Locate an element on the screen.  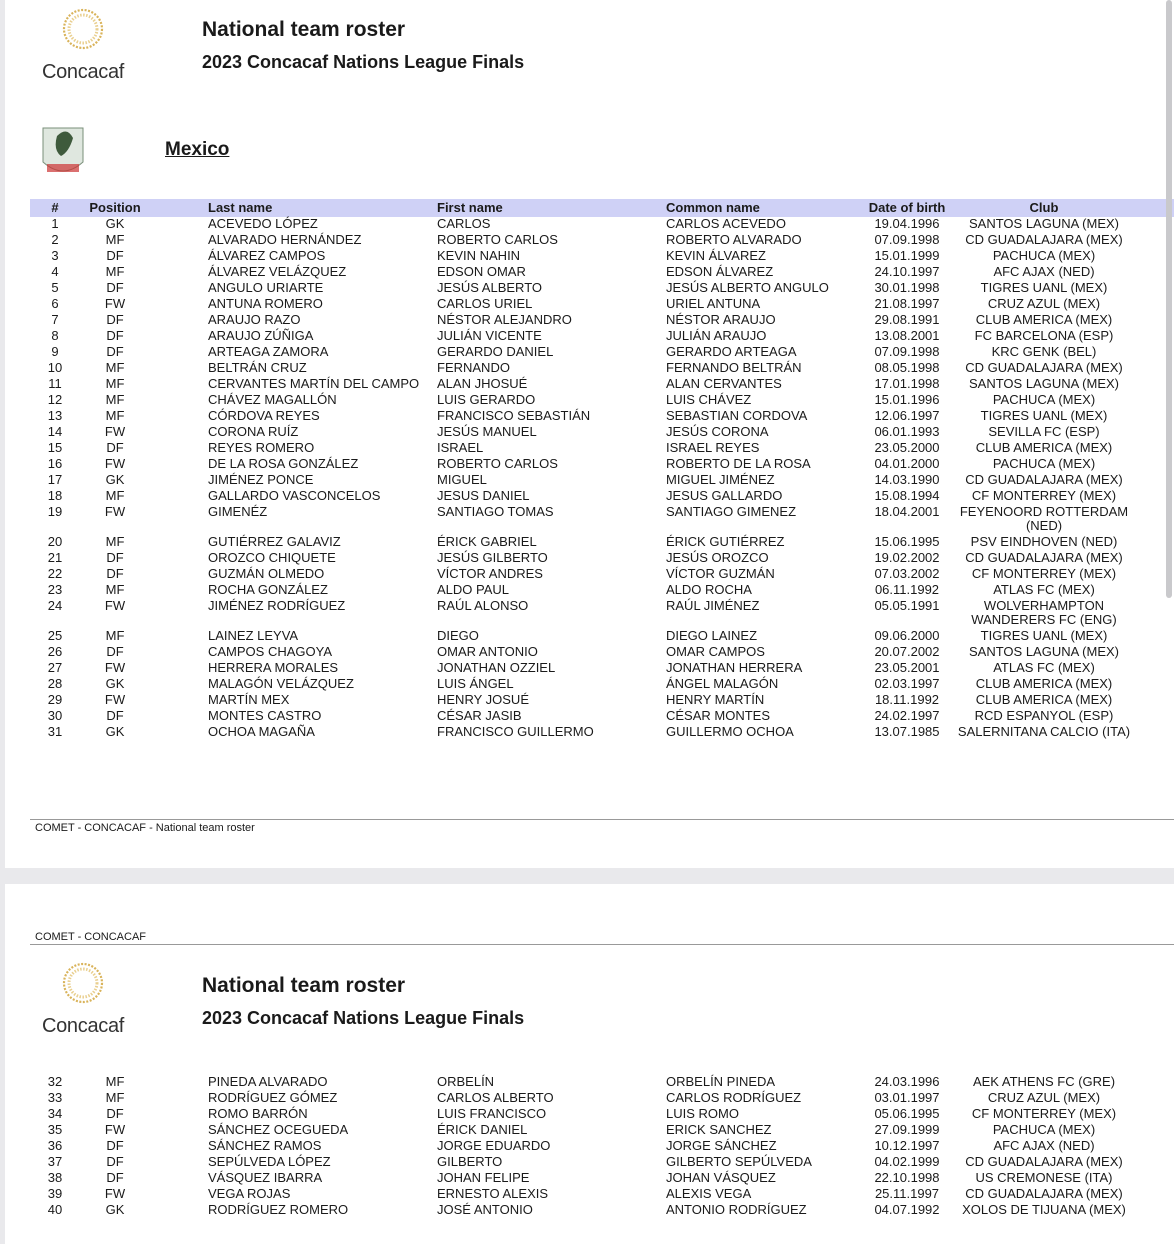
player-last-name: MARTÍN MEX is located at coordinates (249, 699).